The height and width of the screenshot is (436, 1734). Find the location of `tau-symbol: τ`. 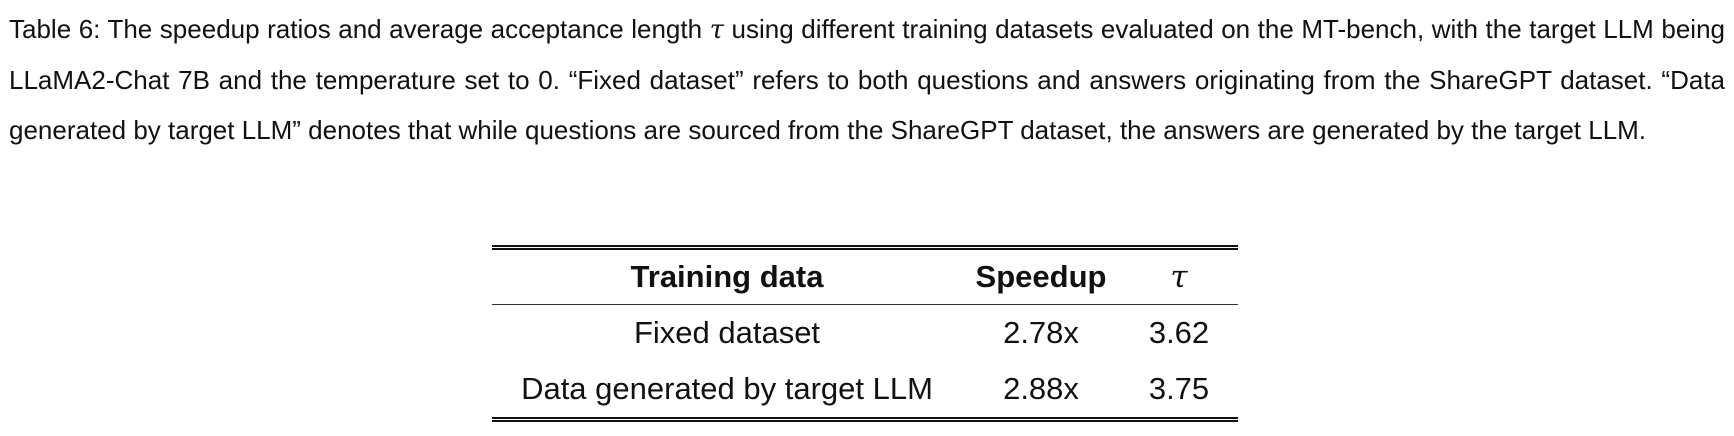

tau-symbol: τ is located at coordinates (716, 30).